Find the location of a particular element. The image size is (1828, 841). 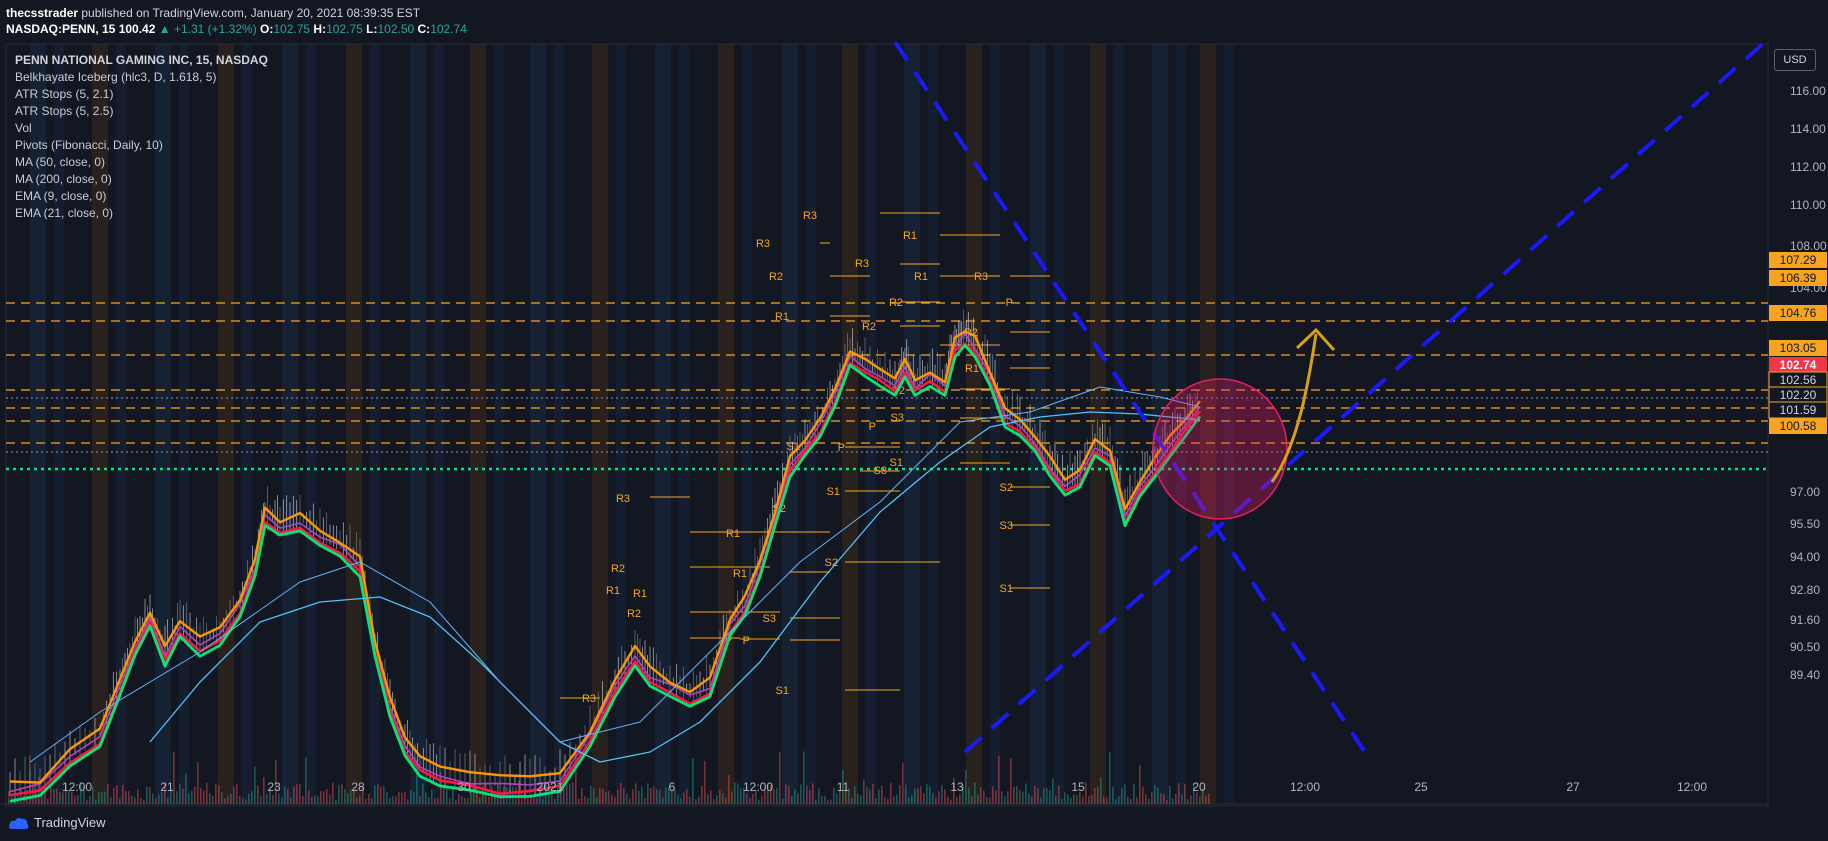

highlight-circle is located at coordinates (1220, 449).